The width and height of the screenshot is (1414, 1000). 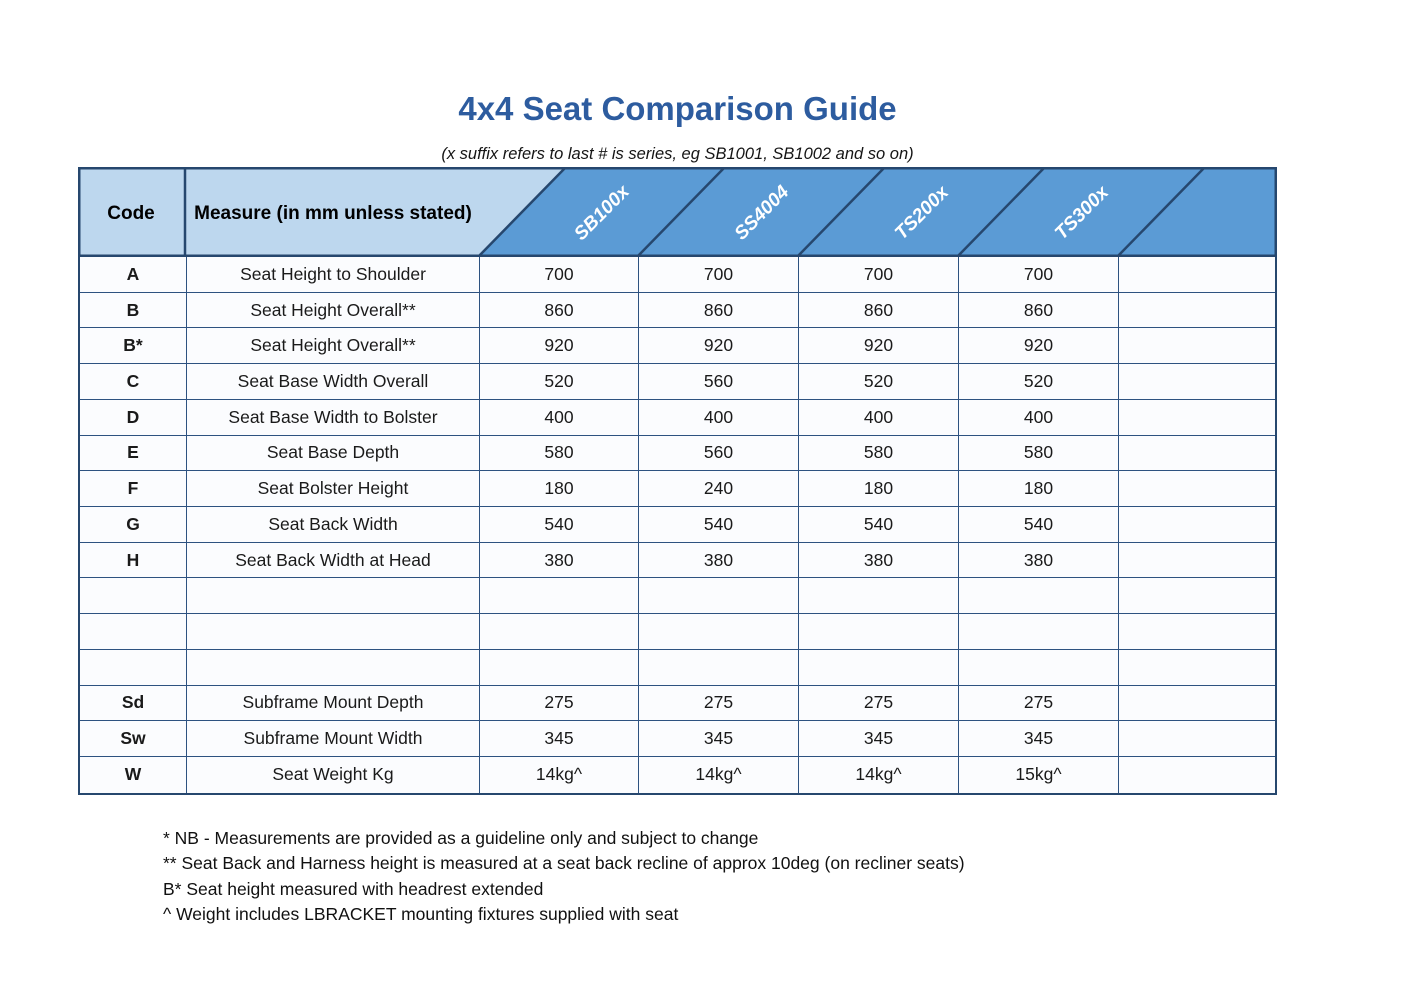 I want to click on cell-measure: Seat Base Width Overall, so click(x=333, y=382).